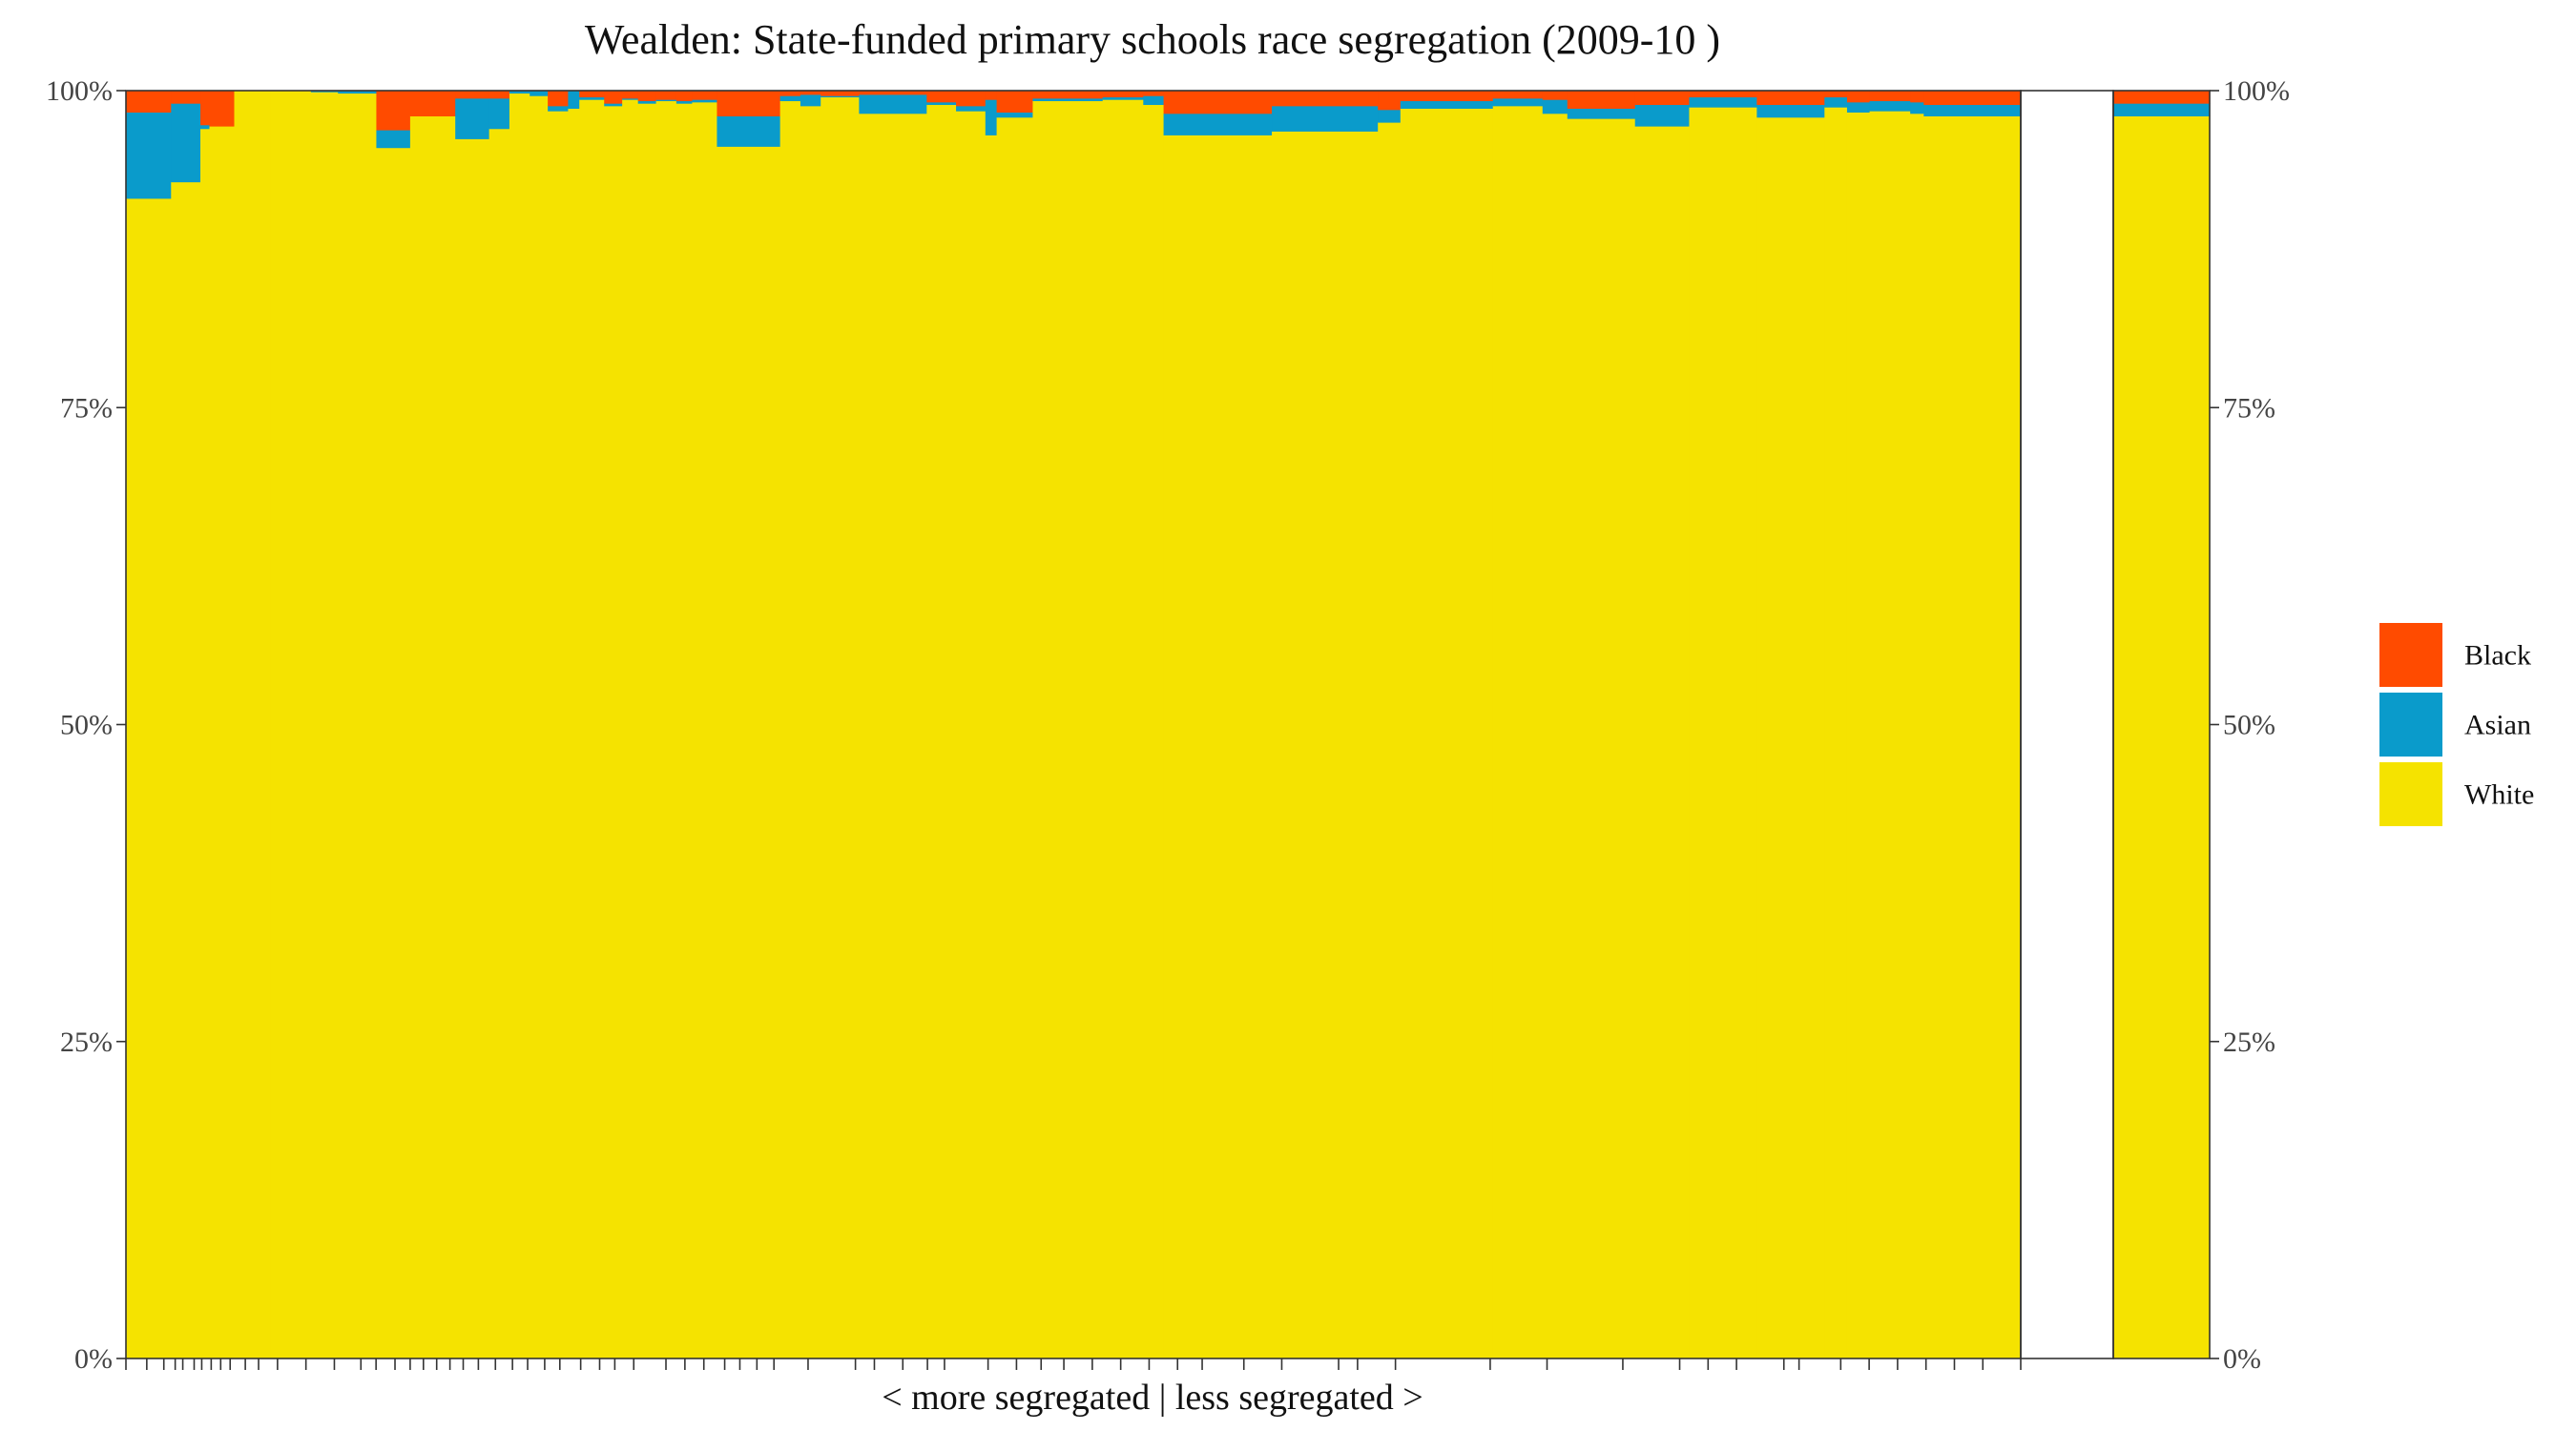 This screenshot has height=1431, width=2576. I want to click on school-bar-35-white-segment, so click(991, 747).